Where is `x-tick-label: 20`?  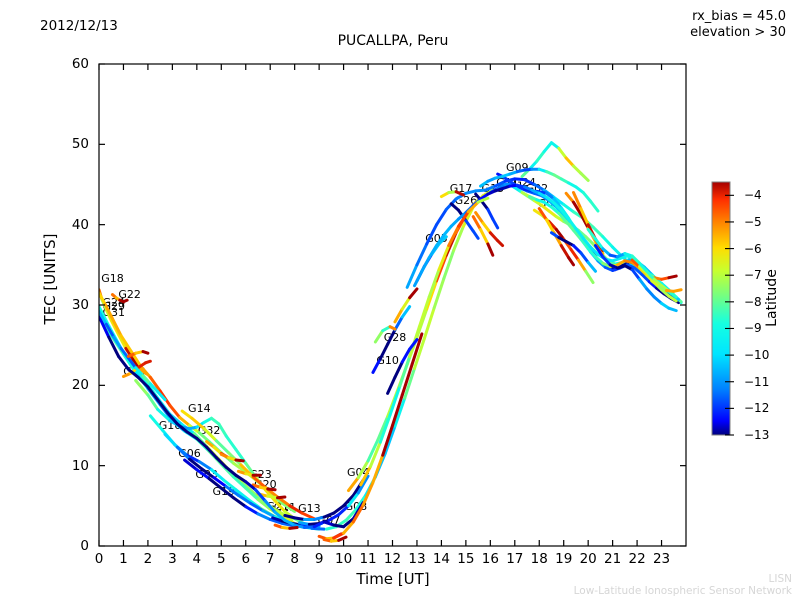 x-tick-label: 20 is located at coordinates (588, 559).